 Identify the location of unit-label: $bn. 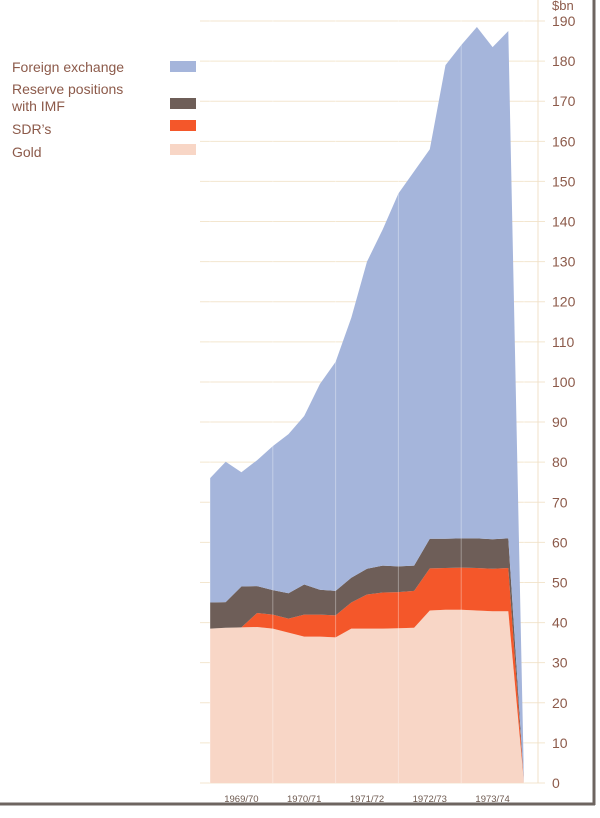
(563, 6).